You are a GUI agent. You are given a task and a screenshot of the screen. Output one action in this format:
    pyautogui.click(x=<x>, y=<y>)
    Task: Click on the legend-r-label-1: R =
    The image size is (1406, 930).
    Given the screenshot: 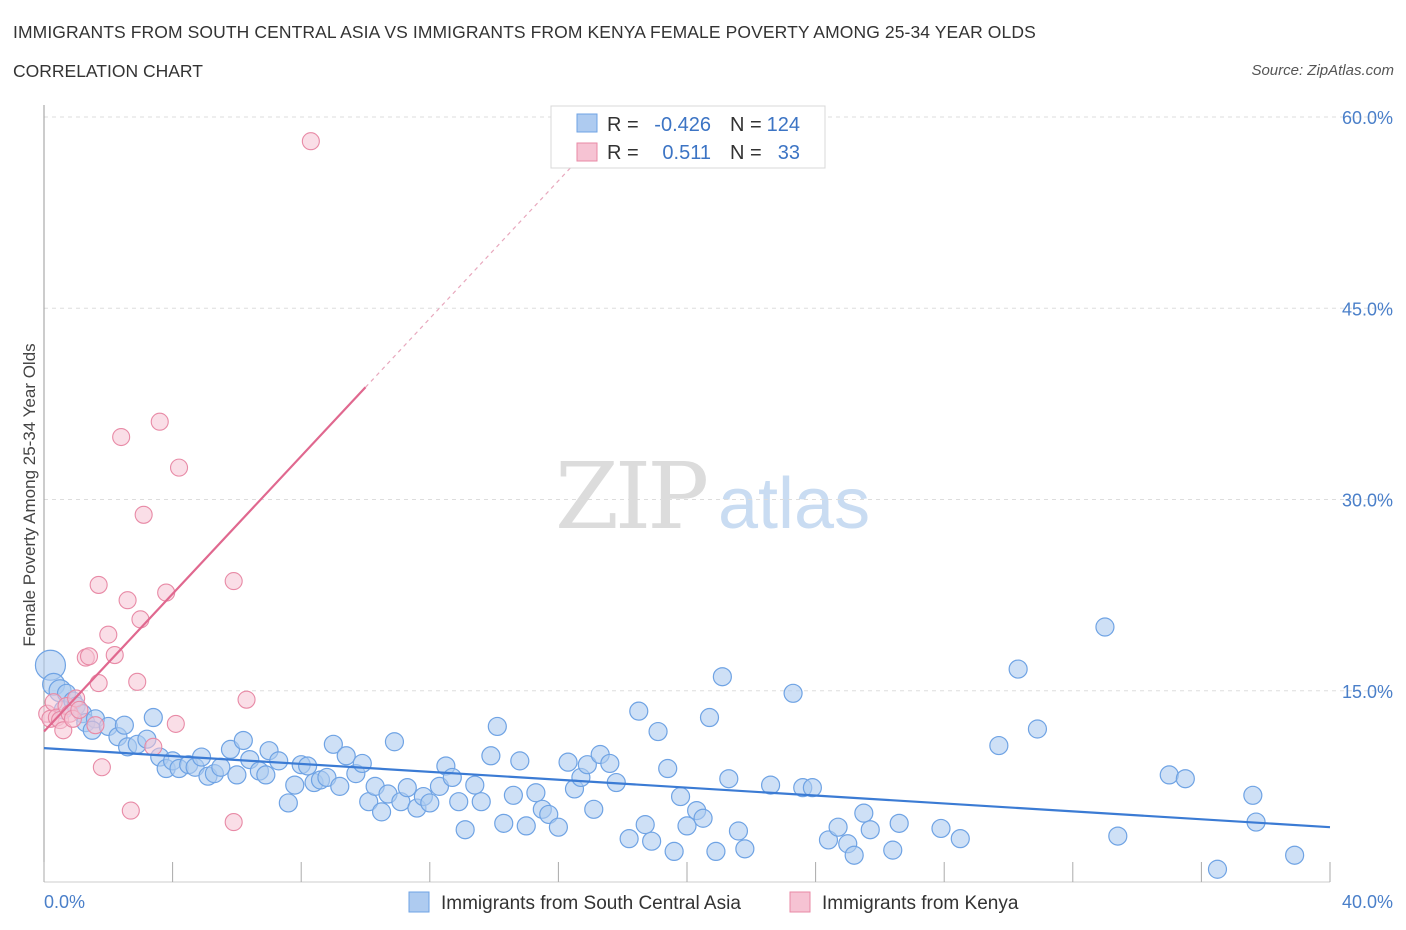 What is the action you would take?
    pyautogui.click(x=623, y=125)
    